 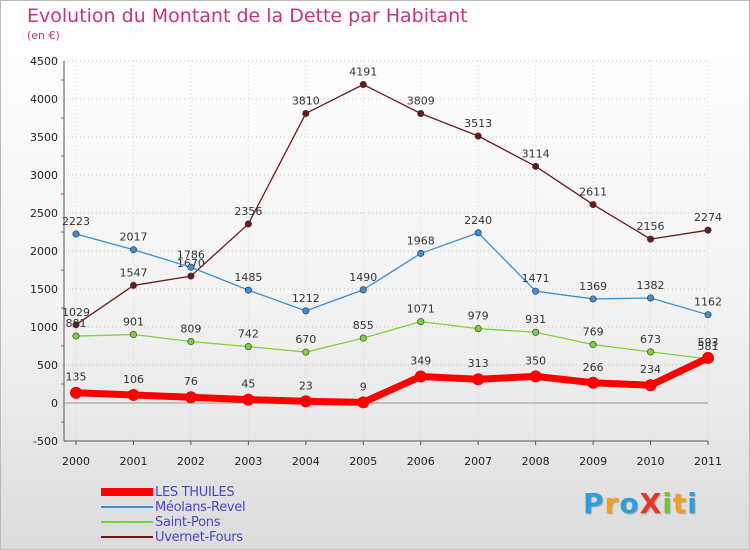 I want to click on x-tick-label: 2007, so click(x=478, y=461).